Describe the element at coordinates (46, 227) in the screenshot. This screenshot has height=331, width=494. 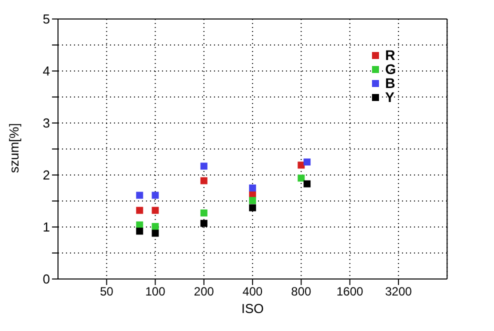
I see `y-tick-label: 1` at that location.